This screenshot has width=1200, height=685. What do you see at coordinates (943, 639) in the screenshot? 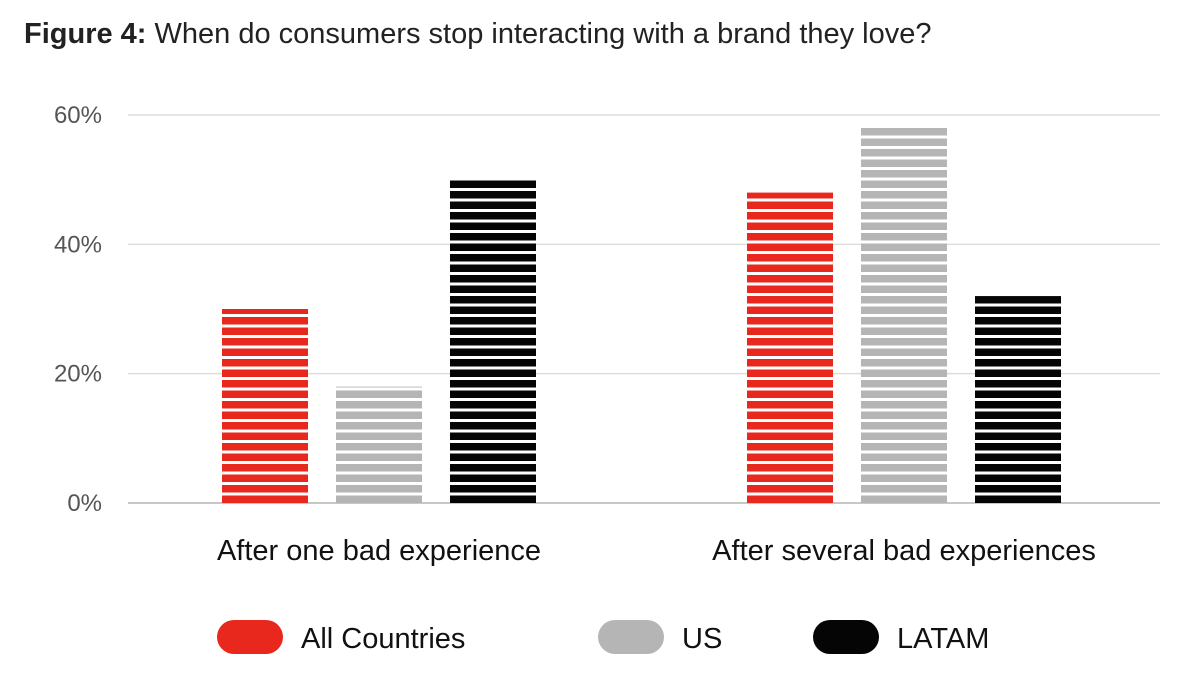
I see `legend-label: LATAM` at bounding box center [943, 639].